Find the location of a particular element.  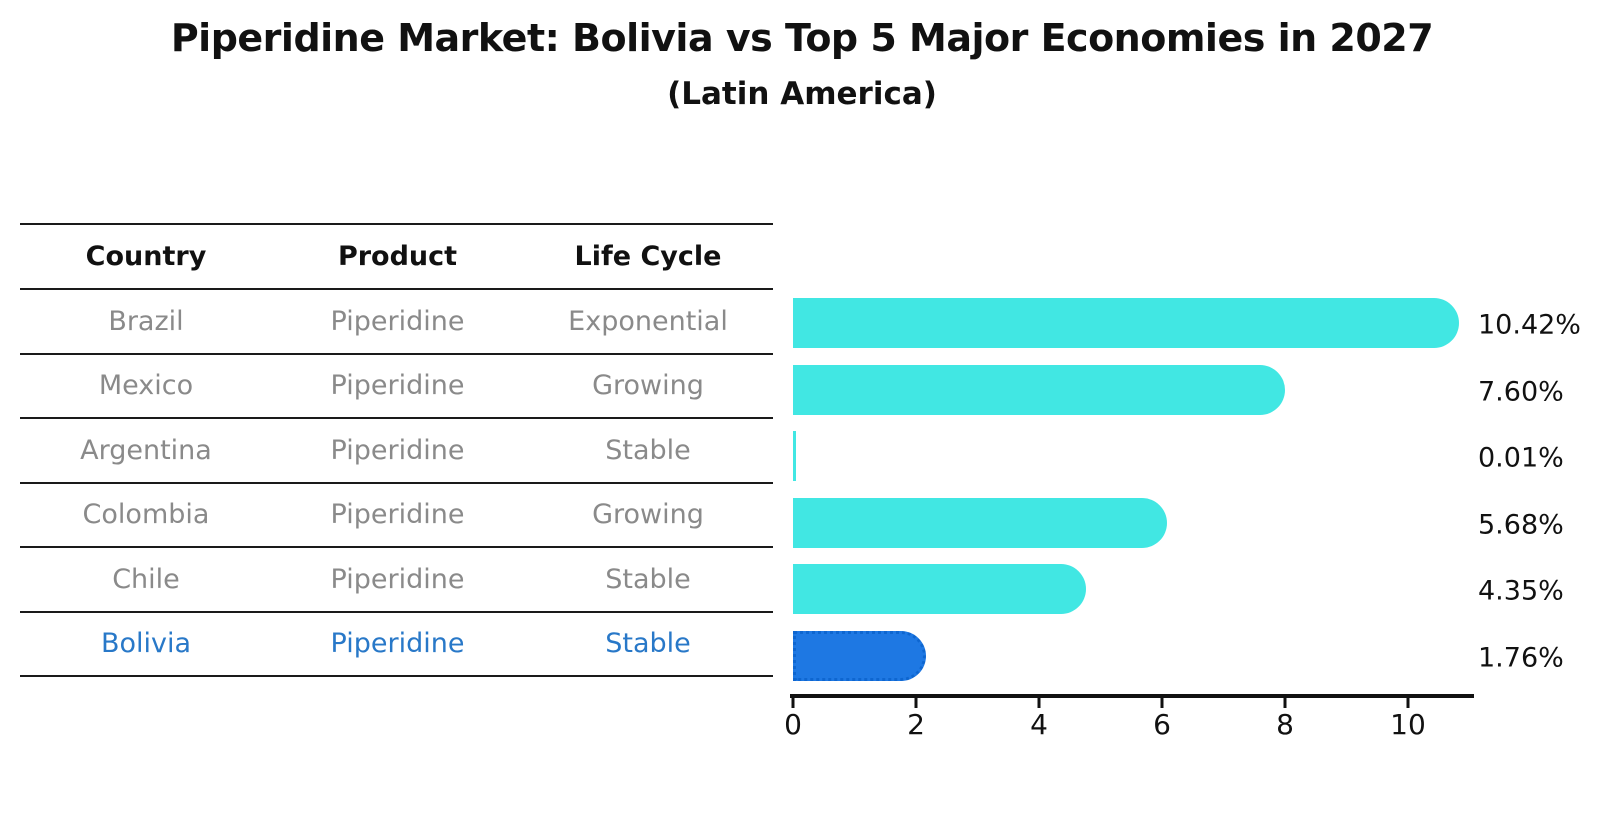

table-header-life-cycle: Life Cycle is located at coordinates (648, 256).